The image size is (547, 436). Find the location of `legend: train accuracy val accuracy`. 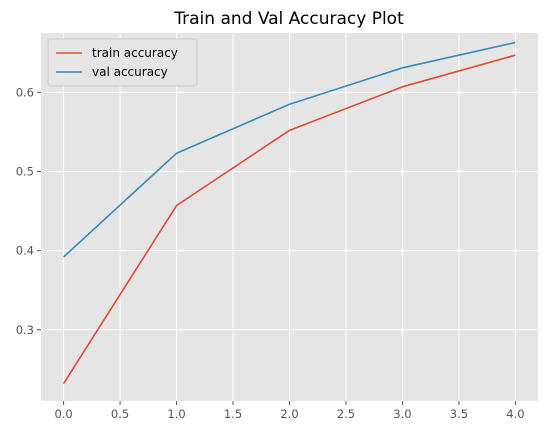

legend: train accuracy val accuracy is located at coordinates (122, 62).